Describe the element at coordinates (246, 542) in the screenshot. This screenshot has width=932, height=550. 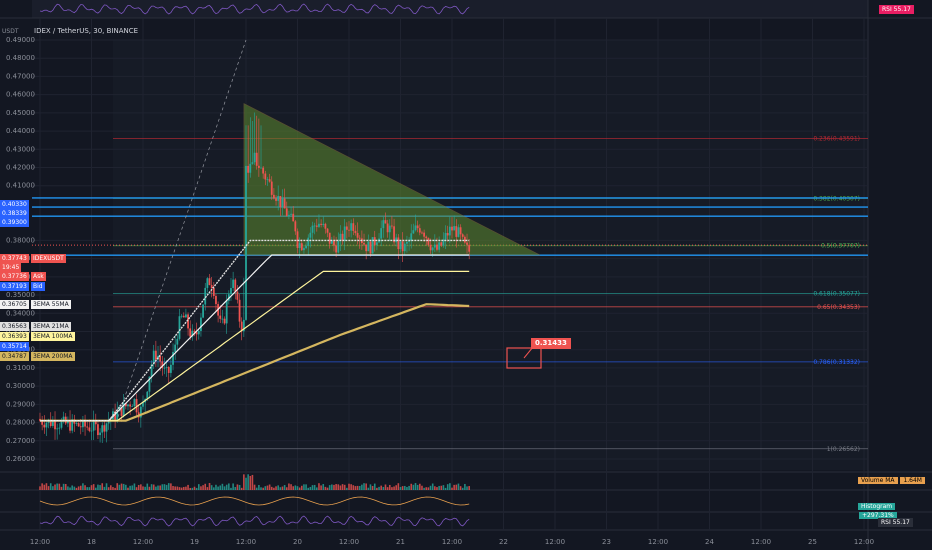
I see `time-tick-label: 12:00` at that location.